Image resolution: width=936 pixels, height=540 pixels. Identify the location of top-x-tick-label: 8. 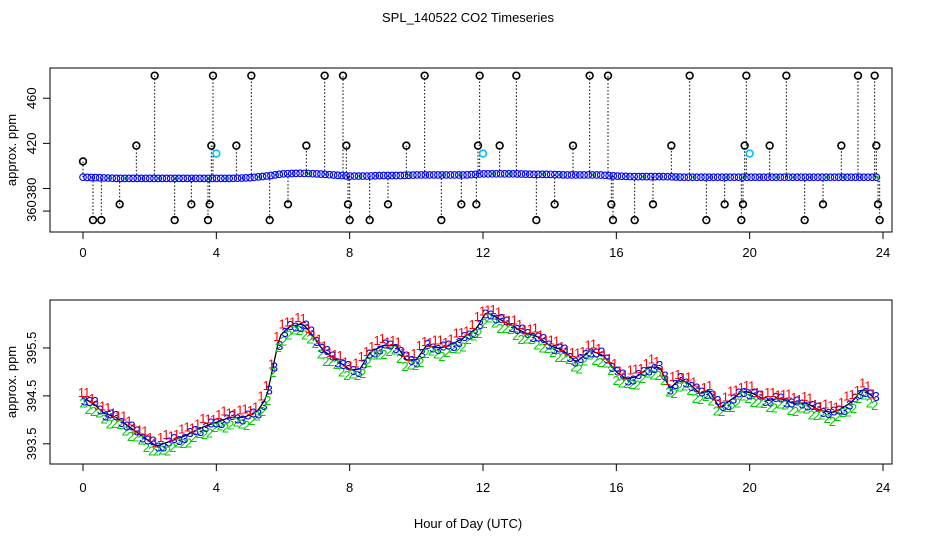
(349, 252).